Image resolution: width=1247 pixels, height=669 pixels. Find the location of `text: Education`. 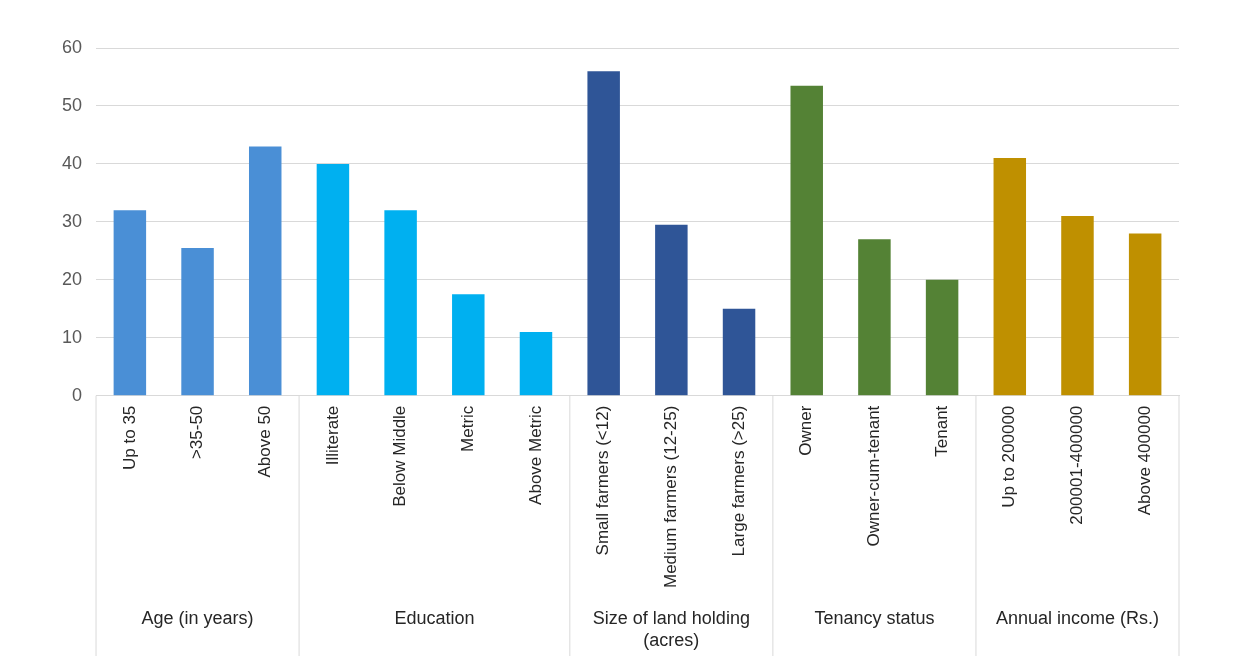

text: Education is located at coordinates (434, 617).